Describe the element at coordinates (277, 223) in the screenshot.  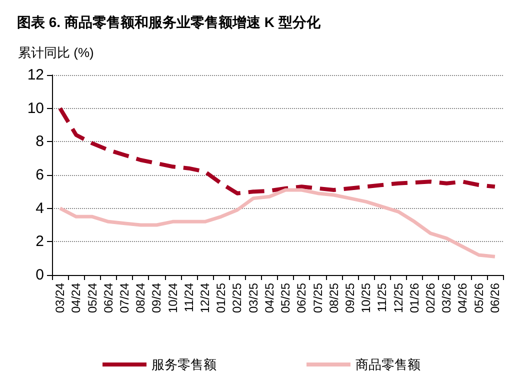
I see `line-series` at that location.